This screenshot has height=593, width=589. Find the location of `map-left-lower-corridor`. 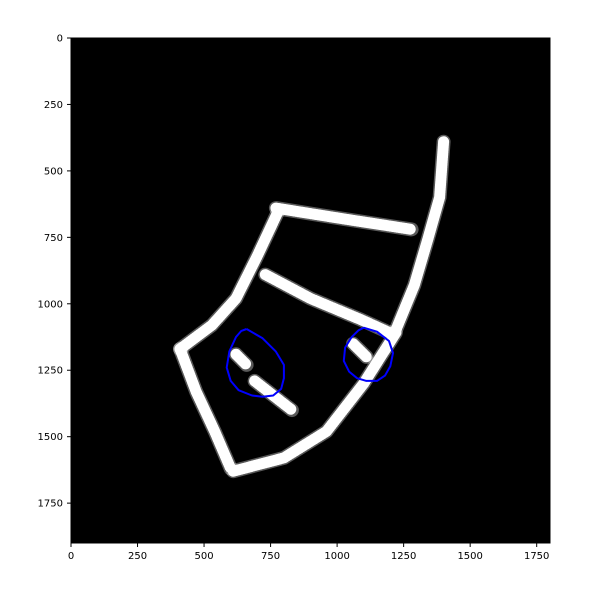

map-left-lower-corridor is located at coordinates (205, 409).